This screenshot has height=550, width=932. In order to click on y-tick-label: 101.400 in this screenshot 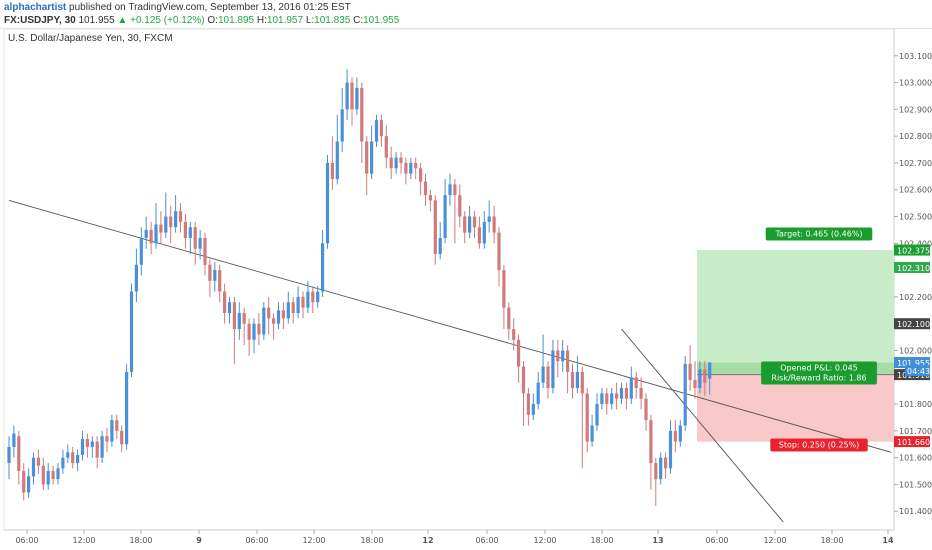, I will do `click(915, 511)`.